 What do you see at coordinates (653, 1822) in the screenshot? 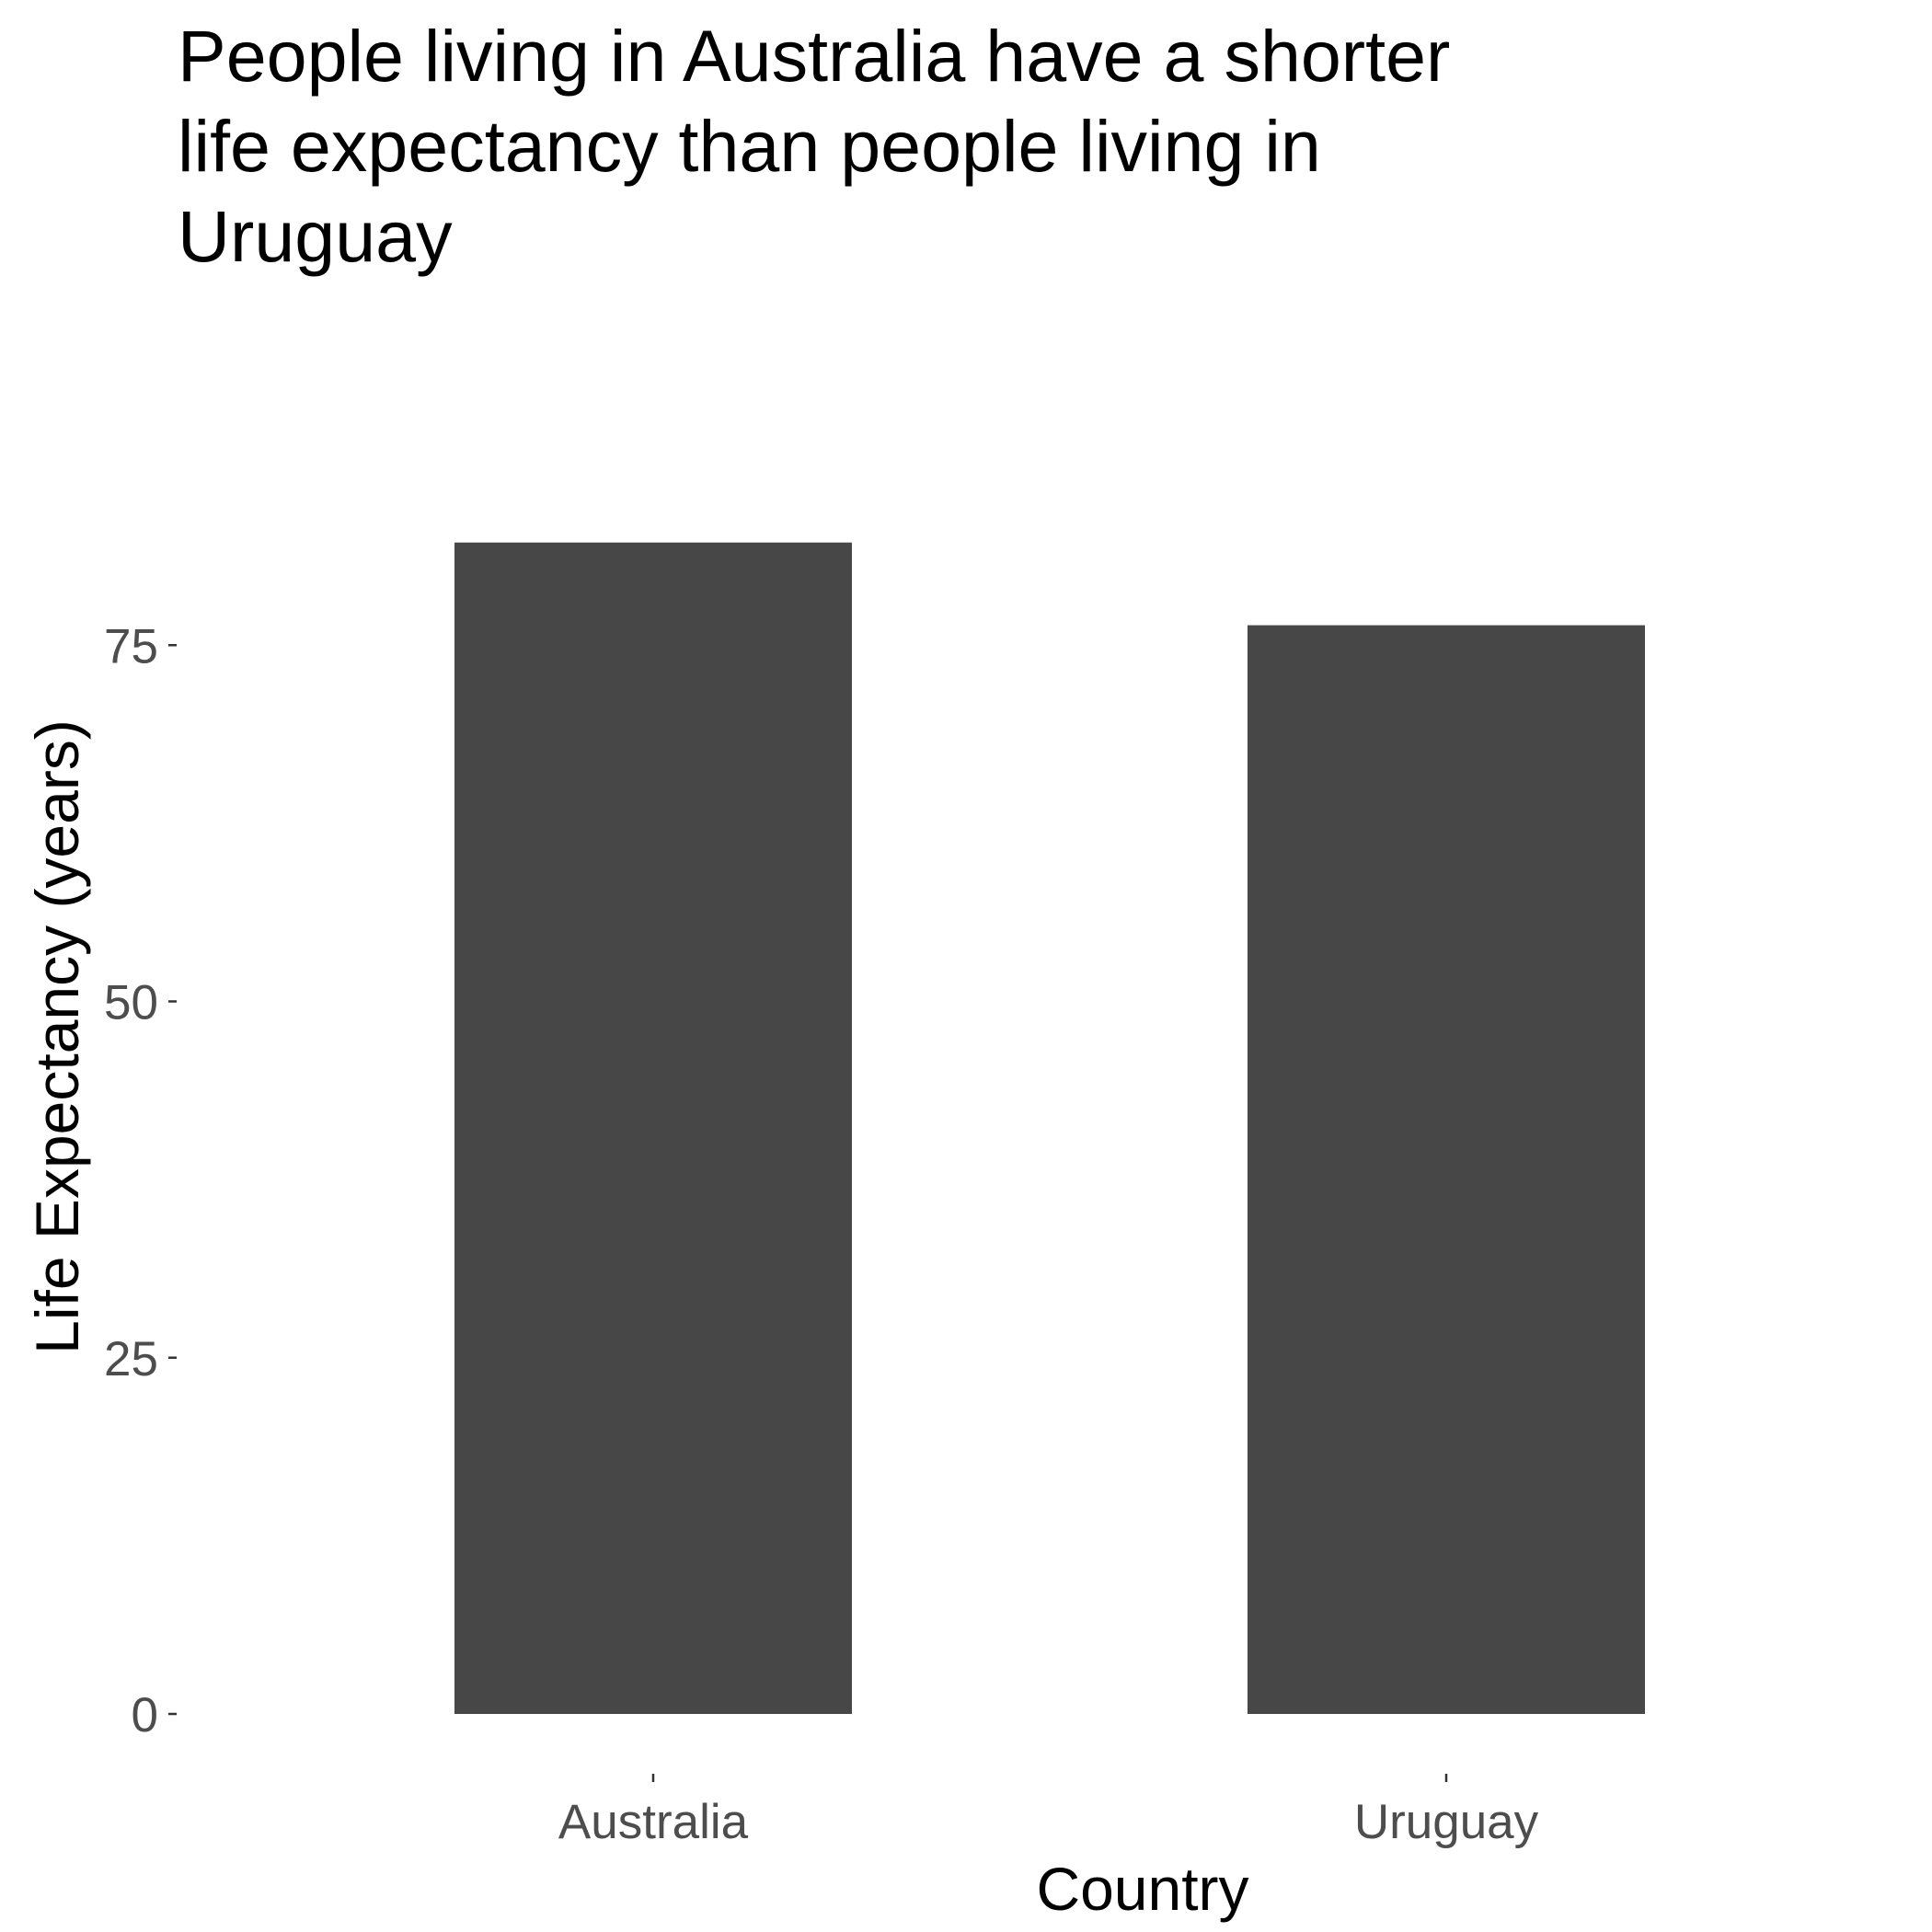
I see `x-tick-label: Australia` at bounding box center [653, 1822].